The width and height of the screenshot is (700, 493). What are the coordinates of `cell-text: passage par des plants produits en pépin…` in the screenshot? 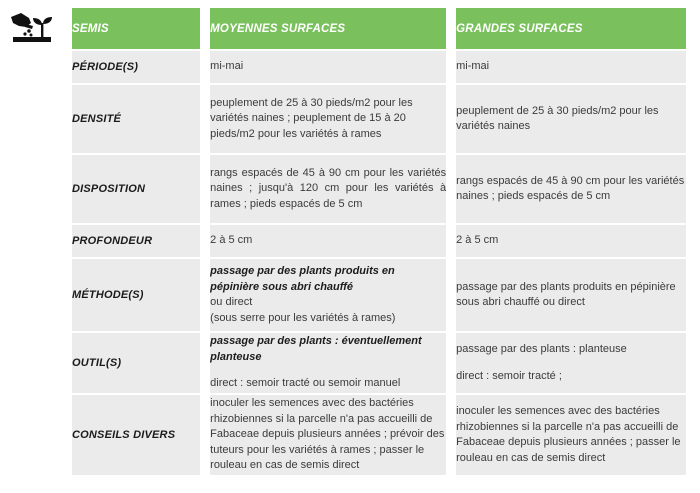 It's located at (566, 294).